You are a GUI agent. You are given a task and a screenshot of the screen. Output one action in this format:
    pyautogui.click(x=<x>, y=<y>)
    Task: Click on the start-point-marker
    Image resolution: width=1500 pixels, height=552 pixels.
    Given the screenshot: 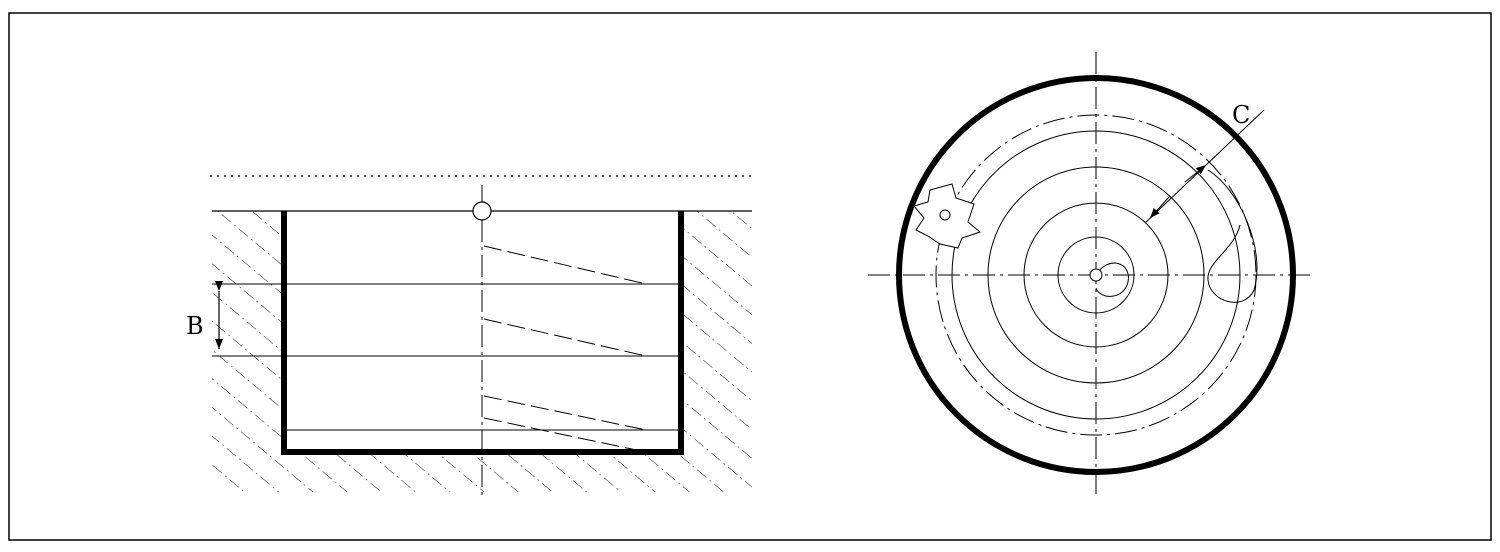 What is the action you would take?
    pyautogui.click(x=482, y=211)
    